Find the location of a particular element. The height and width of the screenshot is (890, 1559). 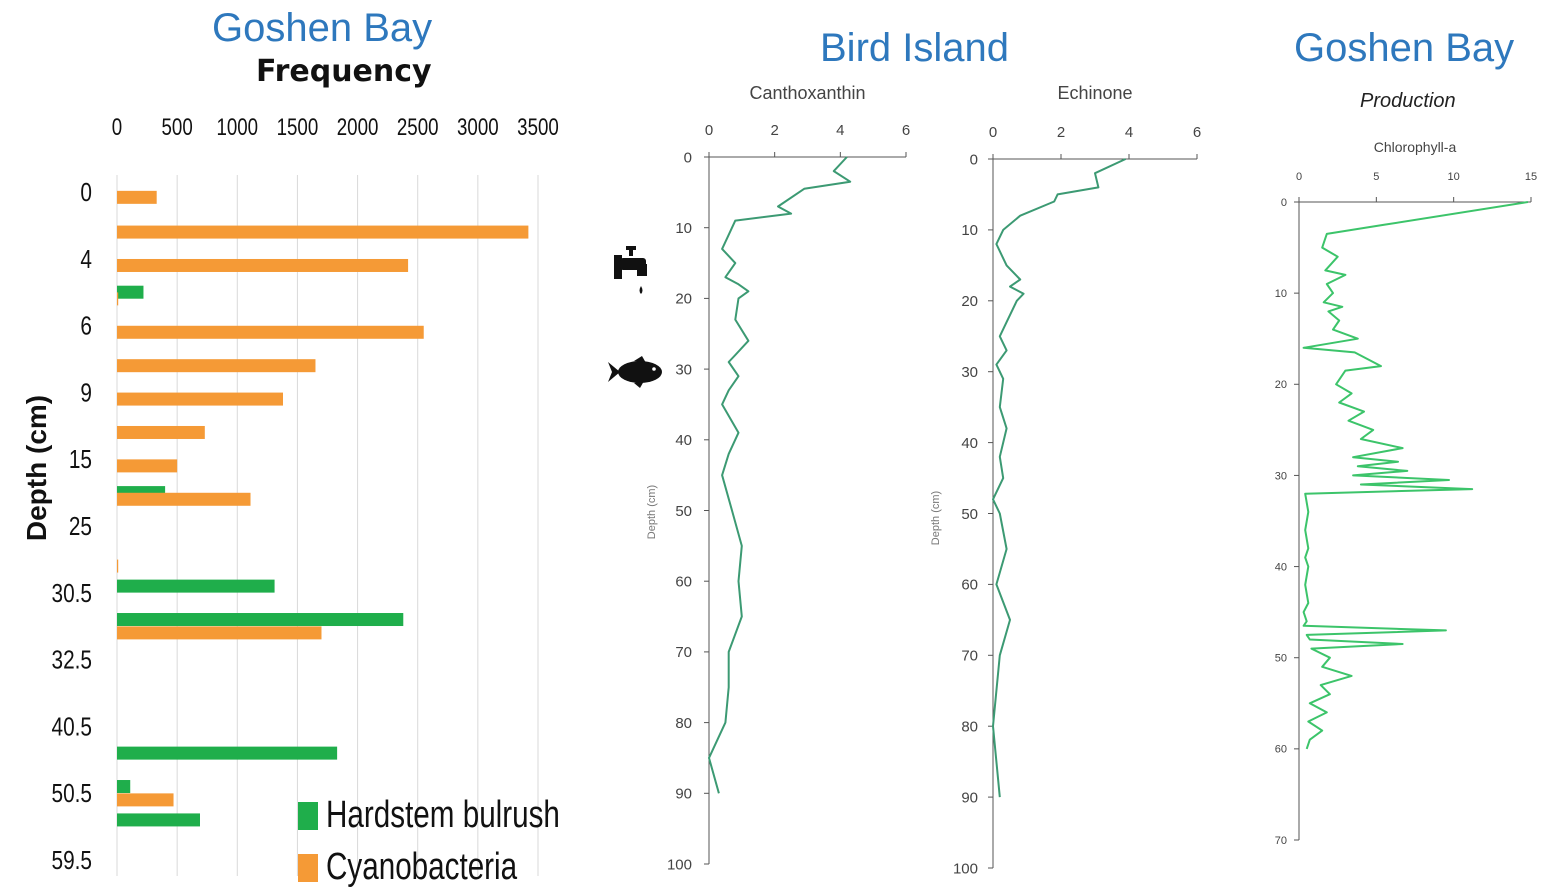

bar-x-tick-label: 2000 is located at coordinates (358, 127).